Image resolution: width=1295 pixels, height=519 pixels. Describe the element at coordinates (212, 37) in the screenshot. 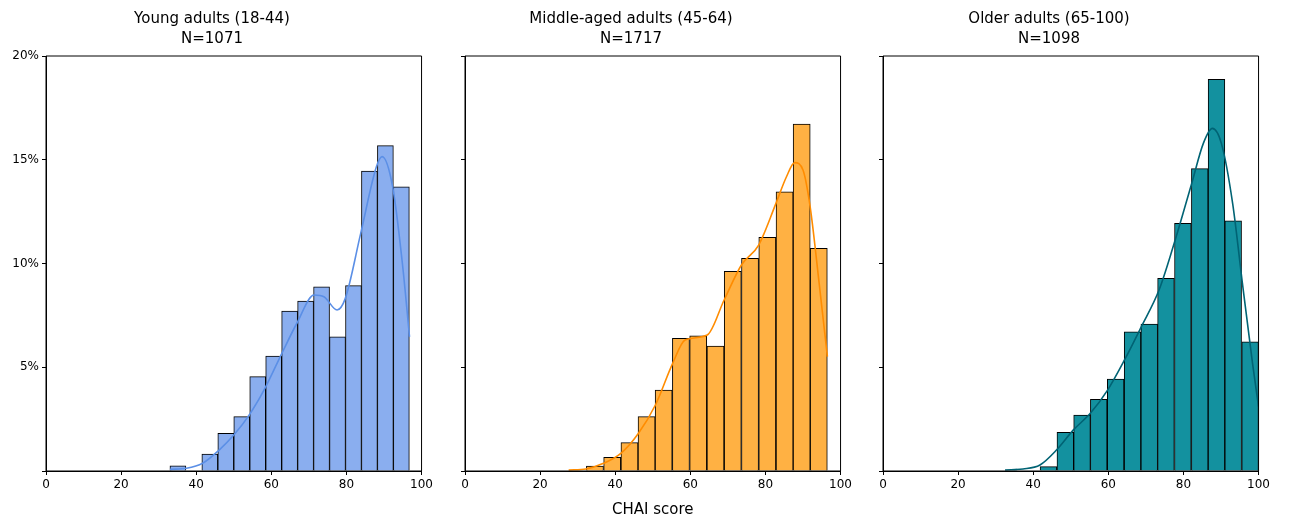

I see `chart-subtitle: N=1071` at that location.